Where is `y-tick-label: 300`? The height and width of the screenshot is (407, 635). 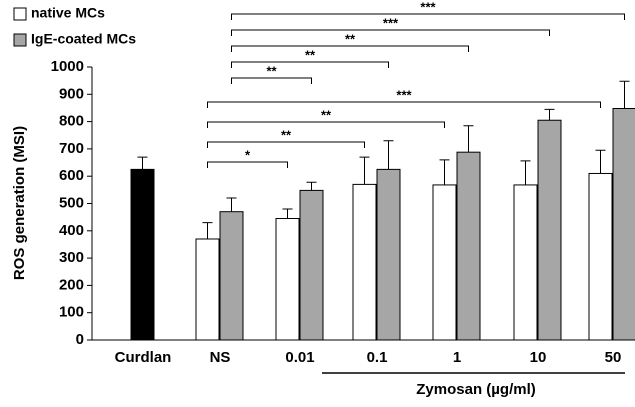 y-tick-label: 300 is located at coordinates (71, 257).